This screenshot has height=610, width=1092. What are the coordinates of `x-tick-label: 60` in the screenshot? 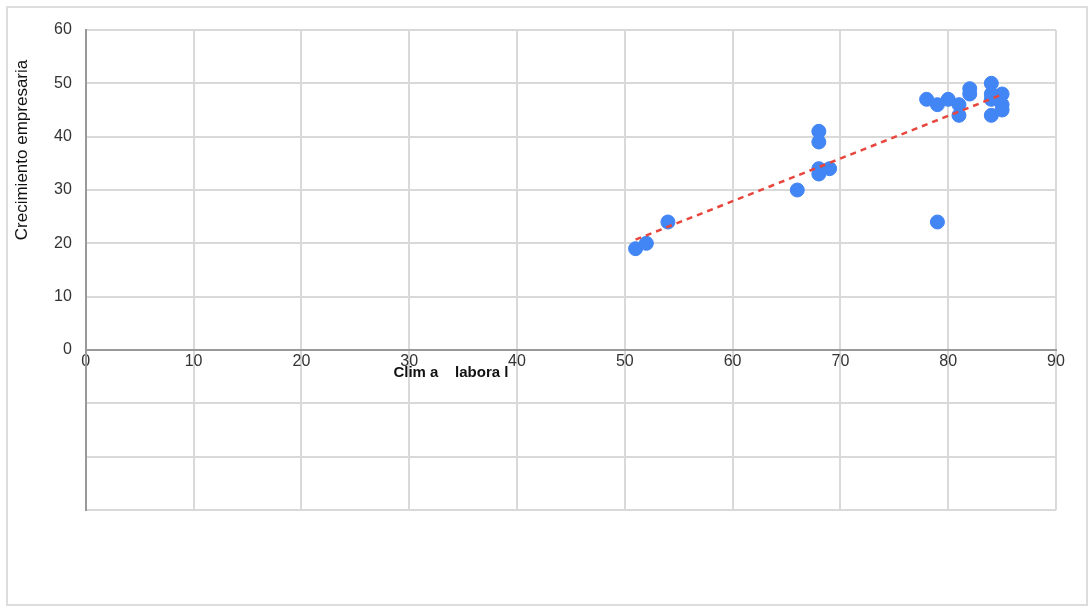 It's located at (732, 361).